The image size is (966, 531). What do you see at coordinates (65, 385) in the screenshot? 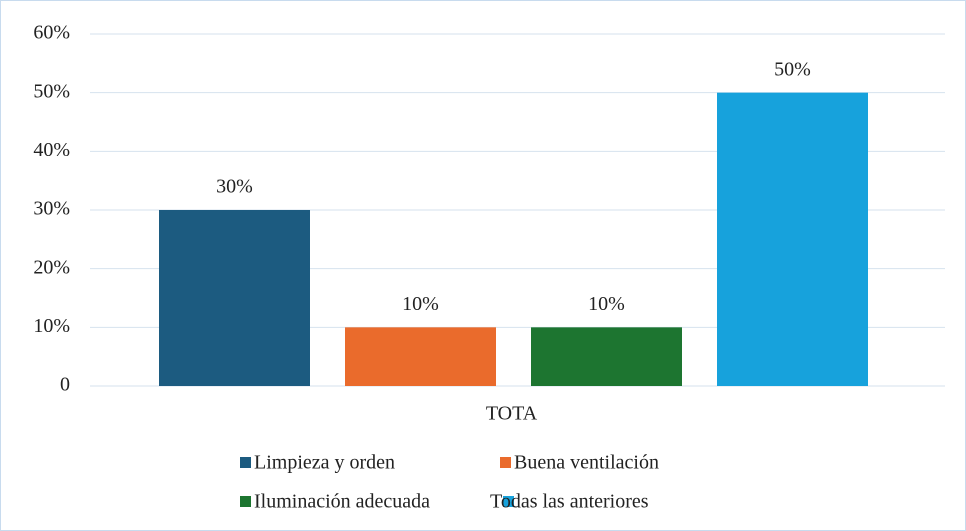
I see `y-tick-label: 0` at bounding box center [65, 385].